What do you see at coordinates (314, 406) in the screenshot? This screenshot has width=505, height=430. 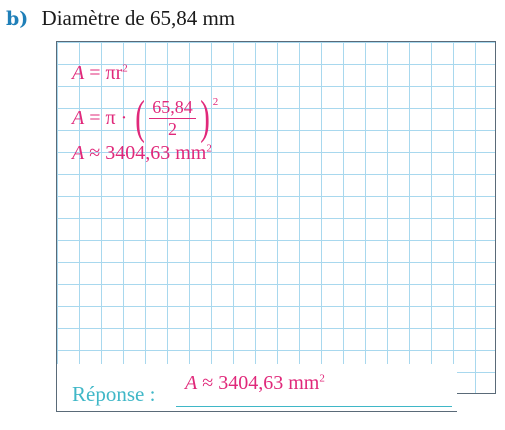 I see `answer-line` at bounding box center [314, 406].